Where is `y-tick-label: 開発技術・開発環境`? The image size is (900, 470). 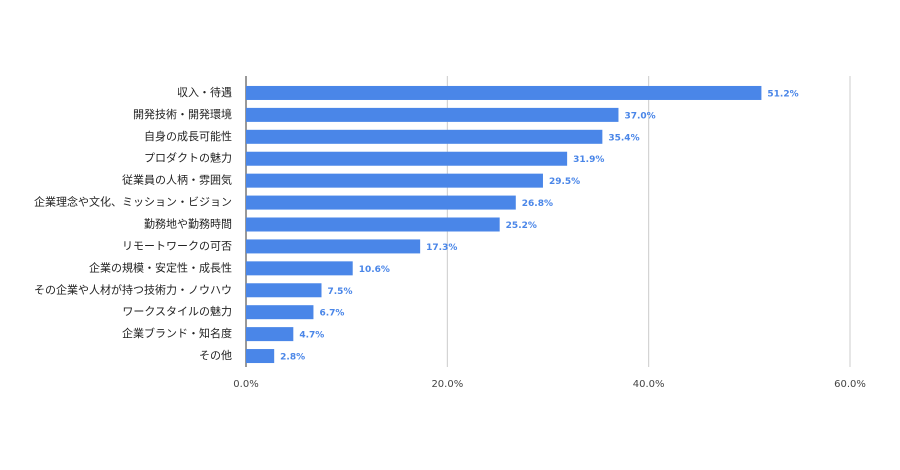 y-tick-label: 開発技術・開発環境 is located at coordinates (182, 114).